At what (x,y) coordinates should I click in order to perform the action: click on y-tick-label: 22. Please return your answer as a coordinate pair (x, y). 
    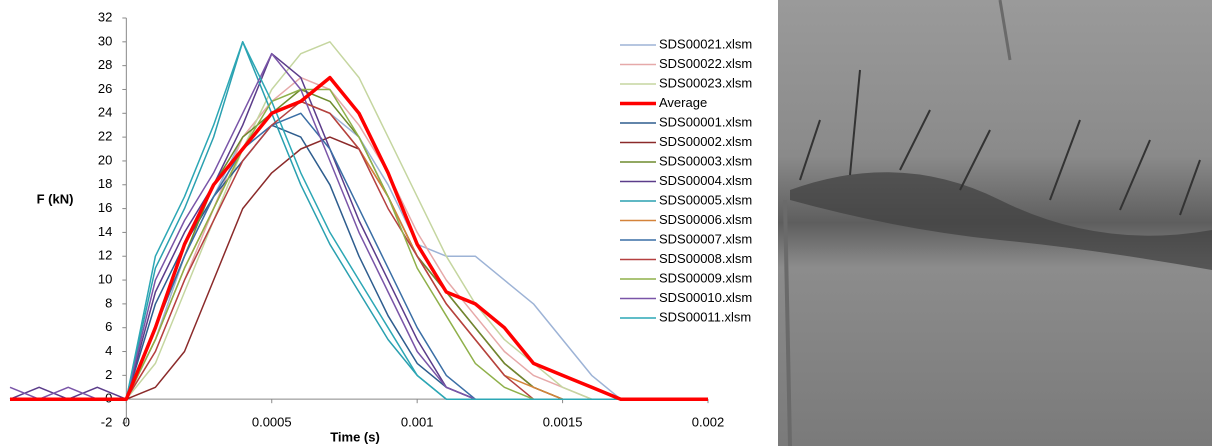
    Looking at the image, I should click on (105, 136).